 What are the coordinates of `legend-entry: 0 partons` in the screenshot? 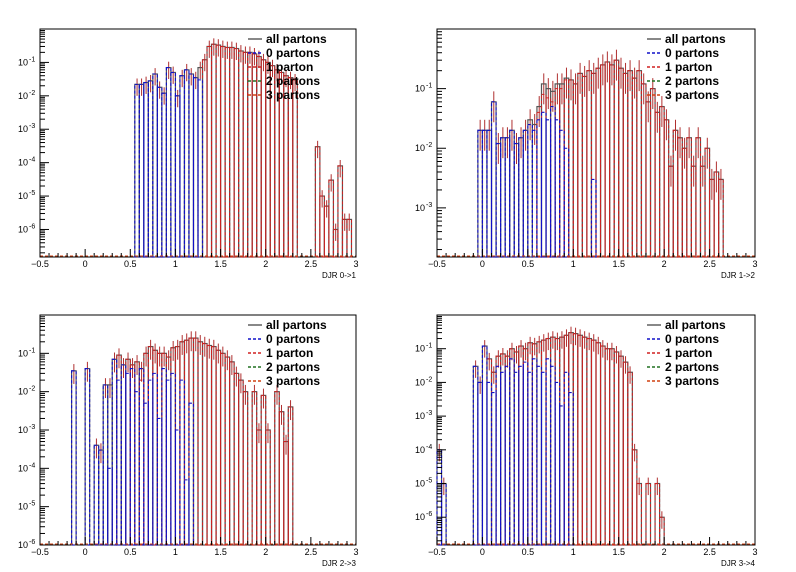 It's located at (293, 339).